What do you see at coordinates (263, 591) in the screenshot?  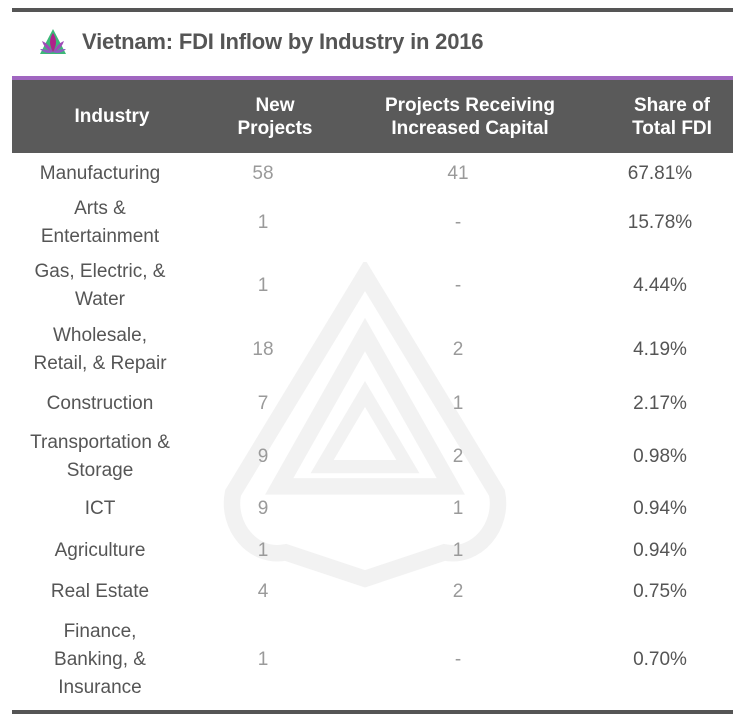 I see `new-projects-cell: 4` at bounding box center [263, 591].